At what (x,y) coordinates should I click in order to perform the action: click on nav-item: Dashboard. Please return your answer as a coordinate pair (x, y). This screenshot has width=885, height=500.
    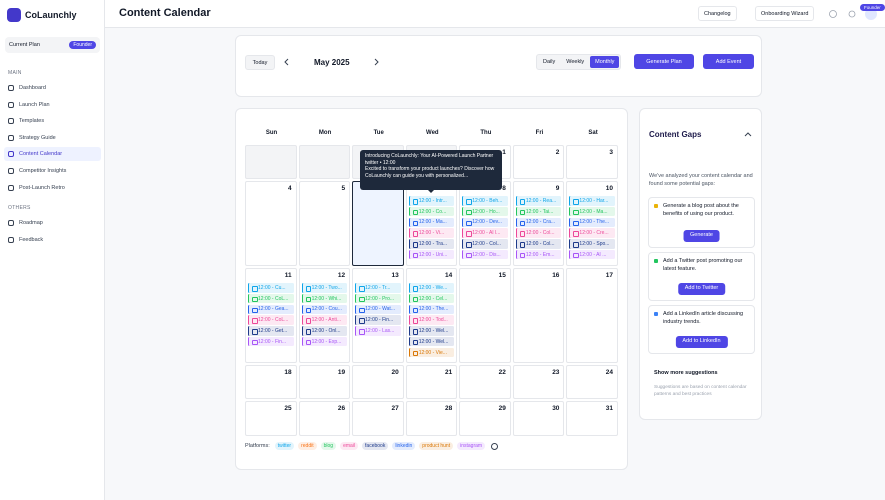
    Looking at the image, I should click on (52, 88).